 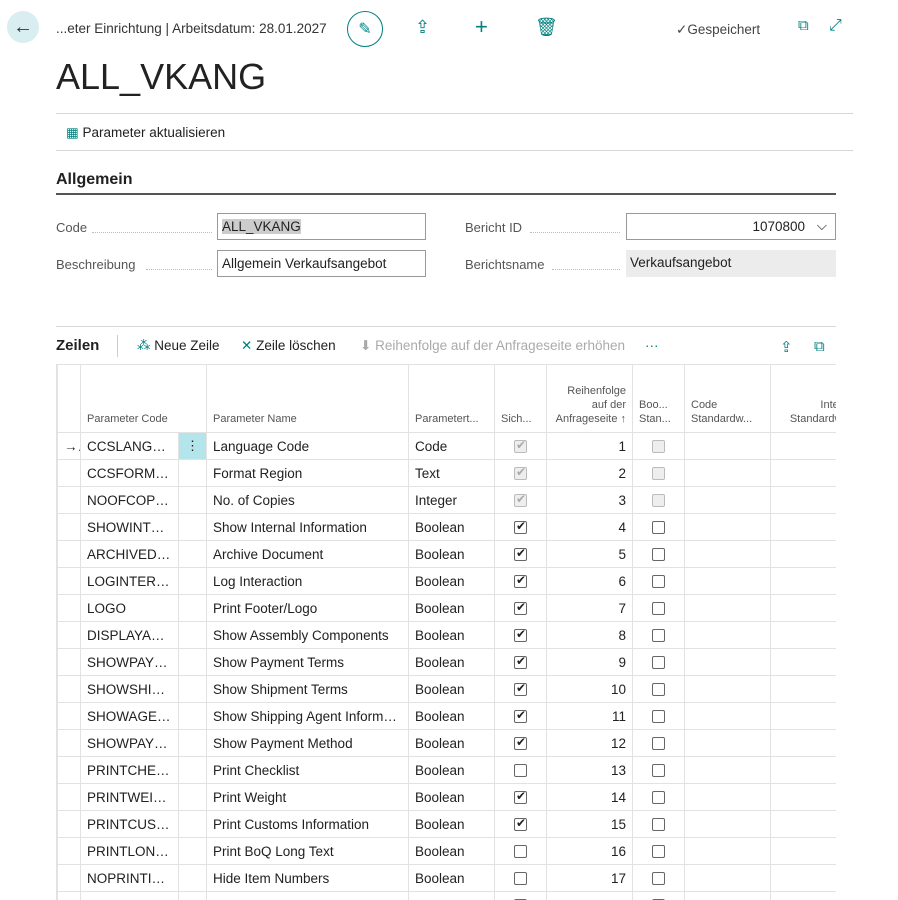 What do you see at coordinates (365, 29) in the screenshot?
I see `edit-button: ✎` at bounding box center [365, 29].